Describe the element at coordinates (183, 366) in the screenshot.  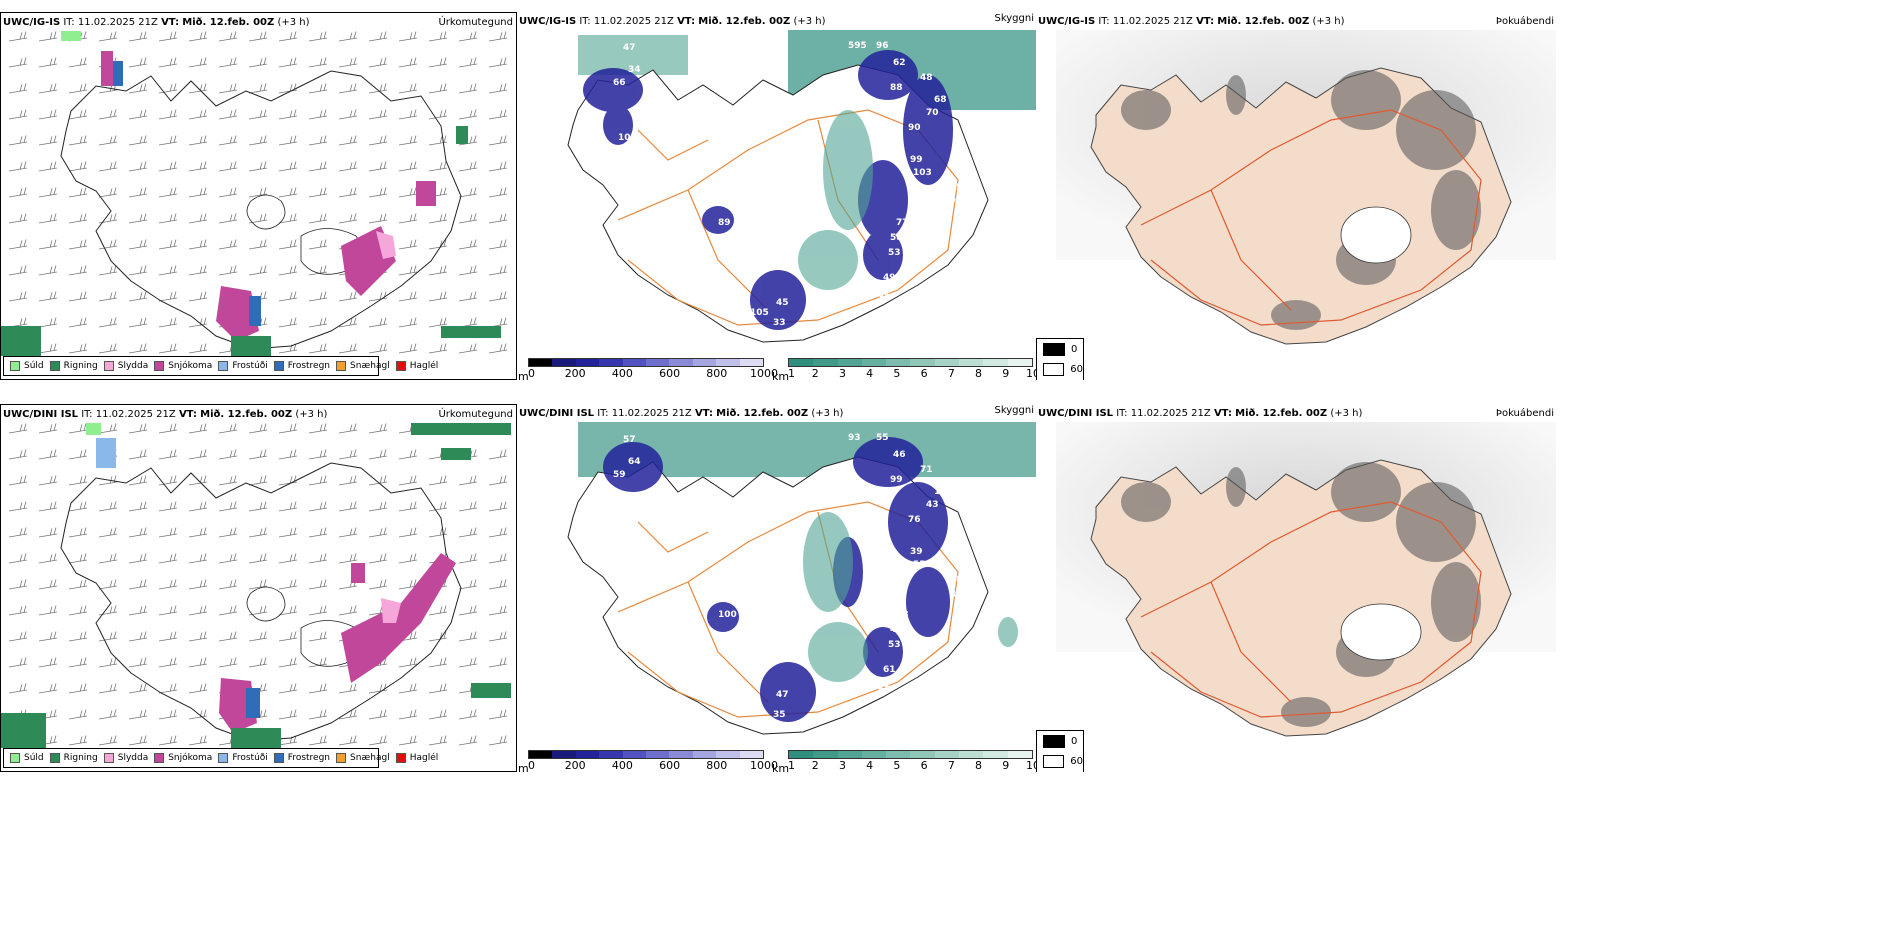
I see `legend-item: Snjókoma` at that location.